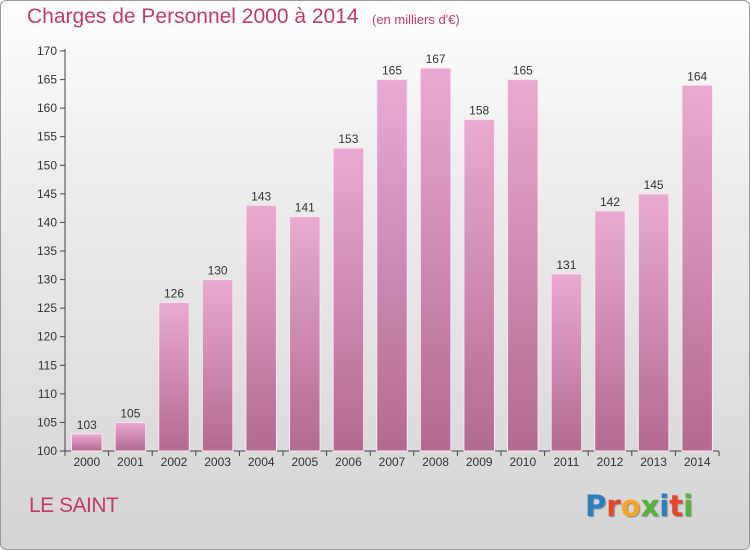 The height and width of the screenshot is (550, 750). I want to click on y-tick-label: 120, so click(47, 337).